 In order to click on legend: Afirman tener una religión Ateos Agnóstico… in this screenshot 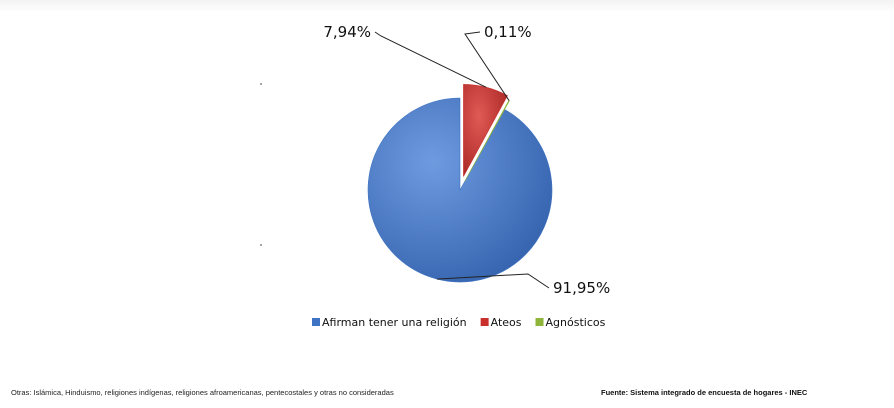, I will do `click(459, 322)`.